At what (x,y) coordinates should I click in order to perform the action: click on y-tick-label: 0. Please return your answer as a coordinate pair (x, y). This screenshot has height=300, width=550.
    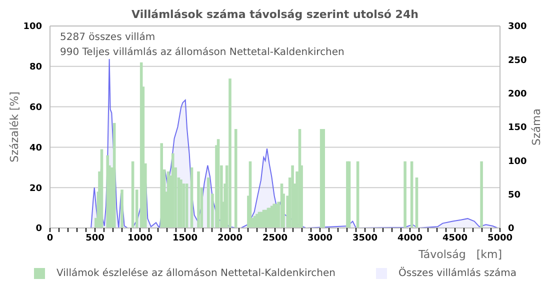
    Looking at the image, I should click on (39, 229).